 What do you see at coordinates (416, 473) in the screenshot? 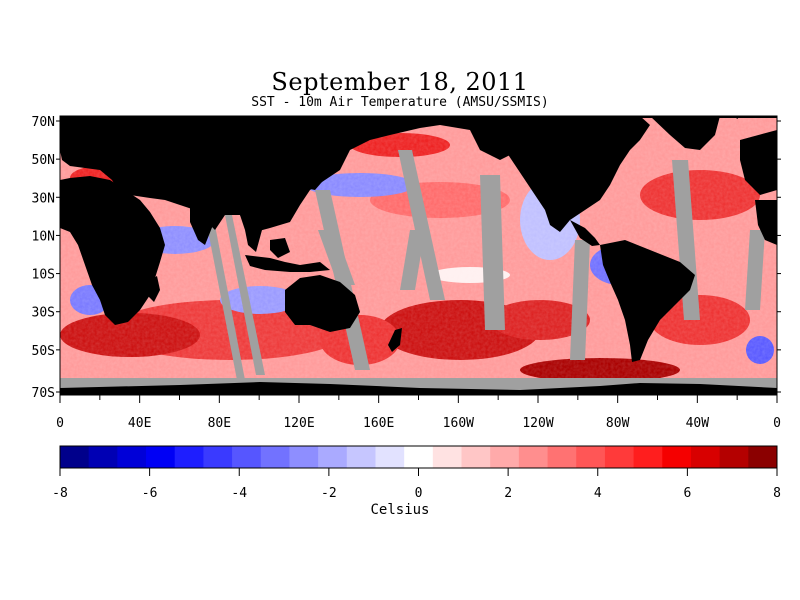
I see `colorbar: -8 -6 -4 -2 0 2 4 6 8` at bounding box center [416, 473].